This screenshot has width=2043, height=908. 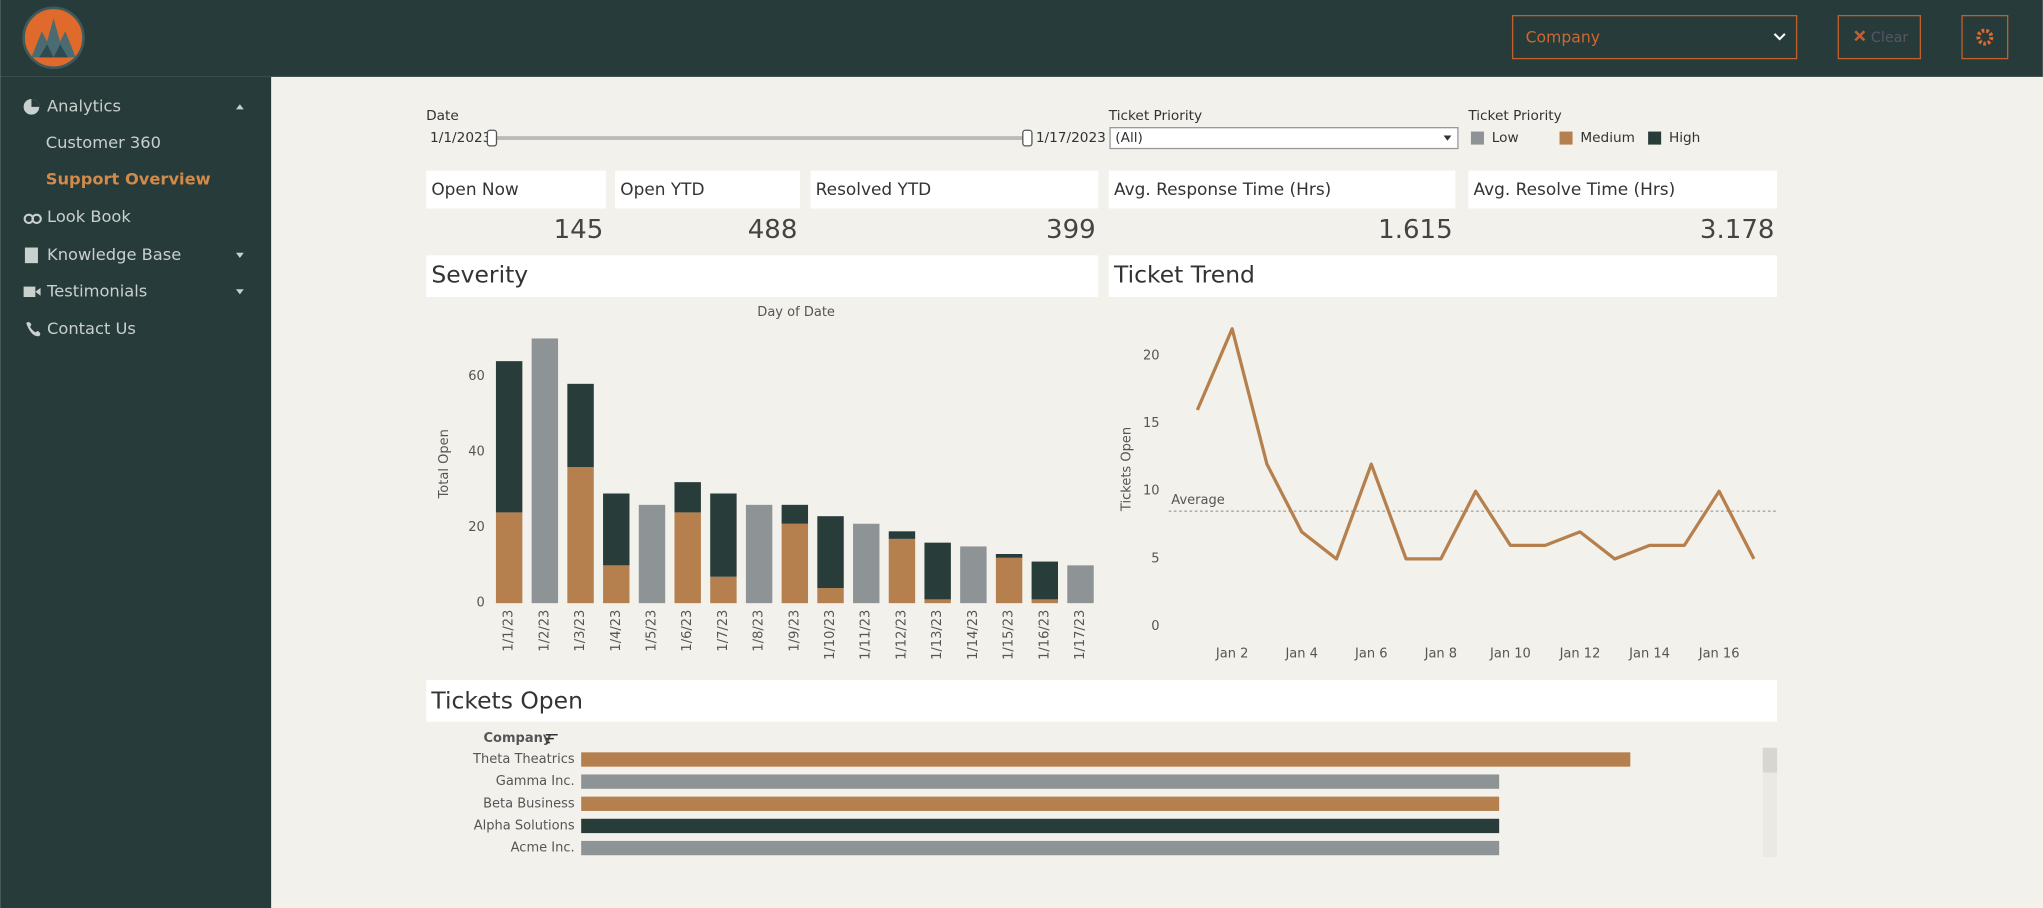 What do you see at coordinates (442, 116) in the screenshot?
I see `filter-label: Date` at bounding box center [442, 116].